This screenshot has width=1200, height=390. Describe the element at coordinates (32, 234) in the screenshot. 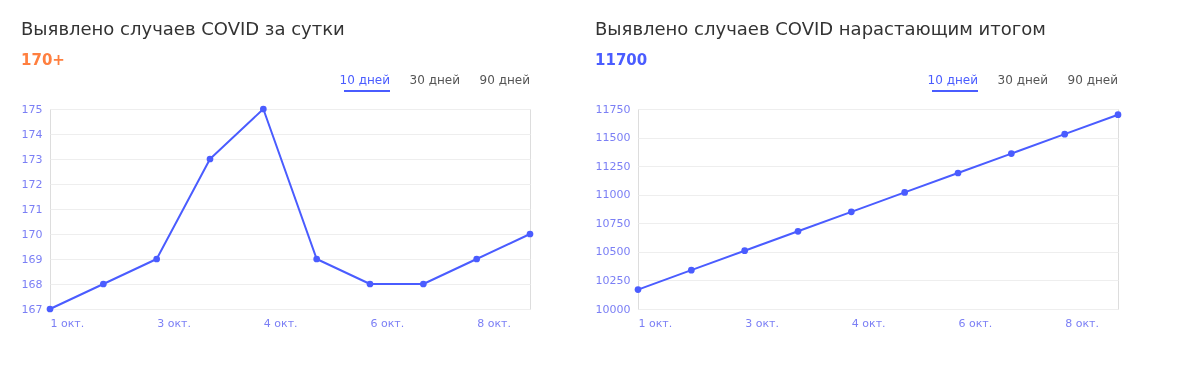

I see `y-tick-label: 170` at that location.